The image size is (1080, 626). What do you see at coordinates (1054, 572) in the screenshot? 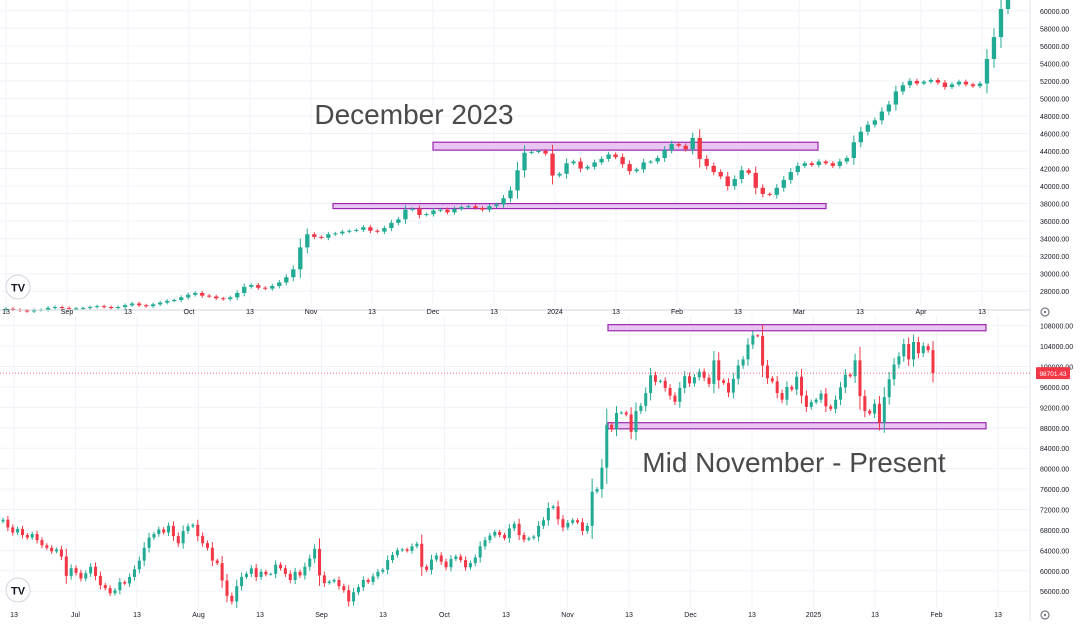
I see `y-tick-label: 60000.00` at bounding box center [1054, 572].